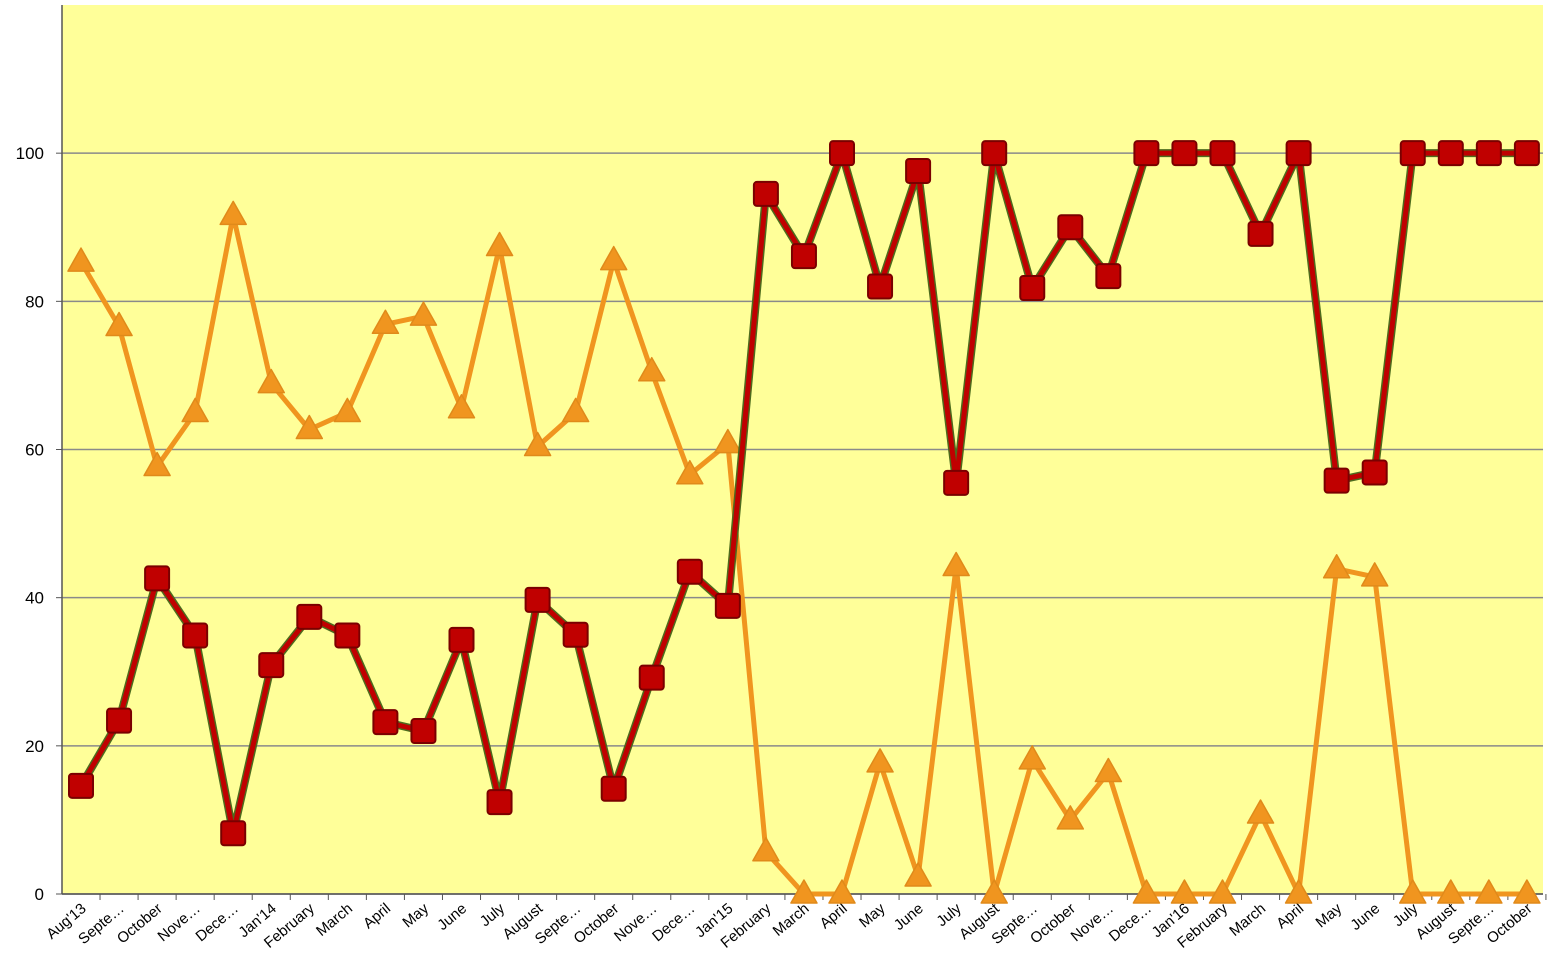  I want to click on y-tick-label: 40, so click(34, 598).